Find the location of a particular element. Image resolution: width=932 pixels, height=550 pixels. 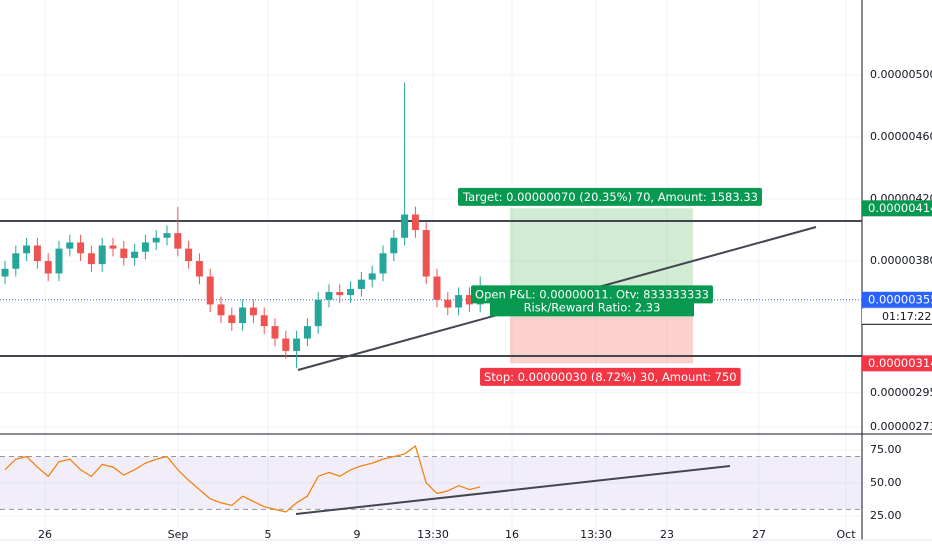

stop-label: Stop: 0.00000030 (8.72%) 30, Amount: 750 is located at coordinates (610, 377).